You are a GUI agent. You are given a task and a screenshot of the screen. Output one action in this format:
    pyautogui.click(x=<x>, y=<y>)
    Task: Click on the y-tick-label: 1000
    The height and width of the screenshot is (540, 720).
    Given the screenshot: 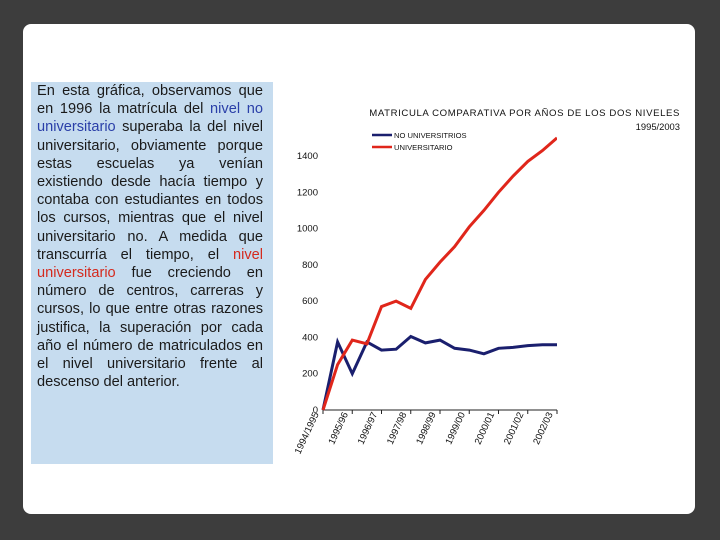 What is the action you would take?
    pyautogui.click(x=307, y=229)
    